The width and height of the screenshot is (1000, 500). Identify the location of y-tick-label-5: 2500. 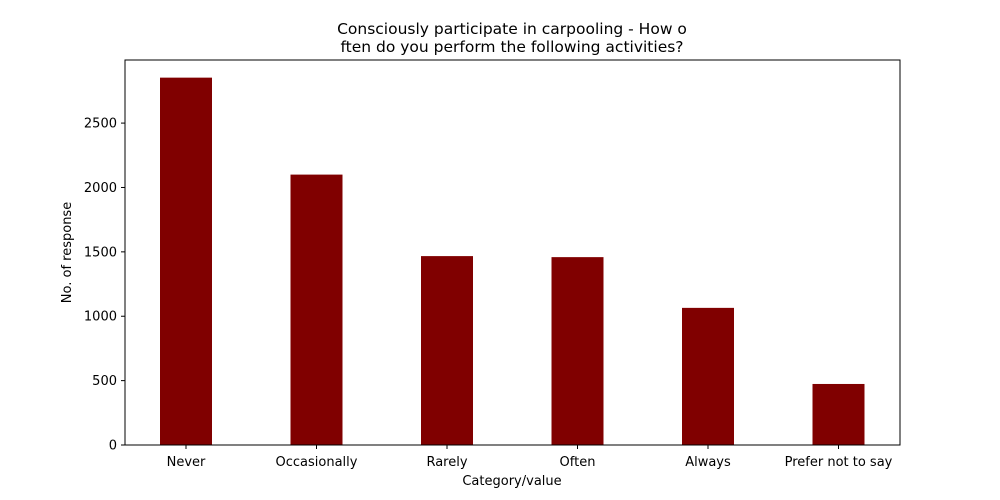
(100, 124).